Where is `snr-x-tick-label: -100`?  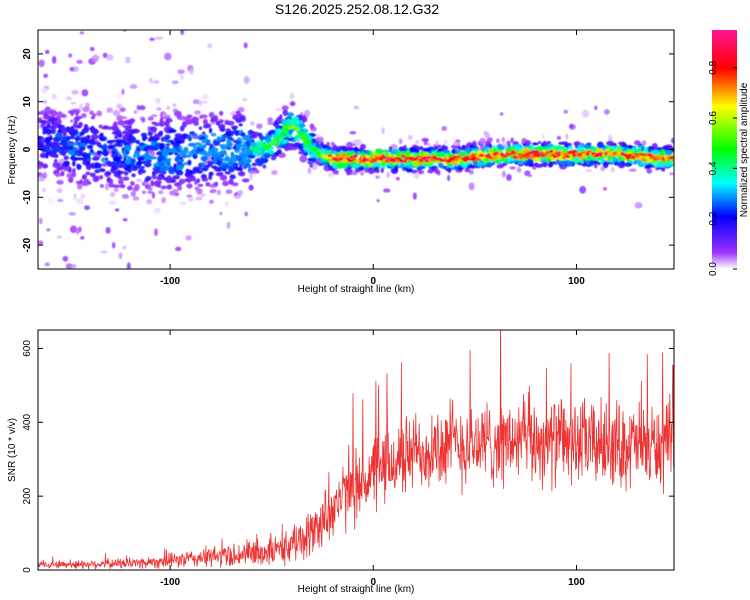 snr-x-tick-label: -100 is located at coordinates (170, 582).